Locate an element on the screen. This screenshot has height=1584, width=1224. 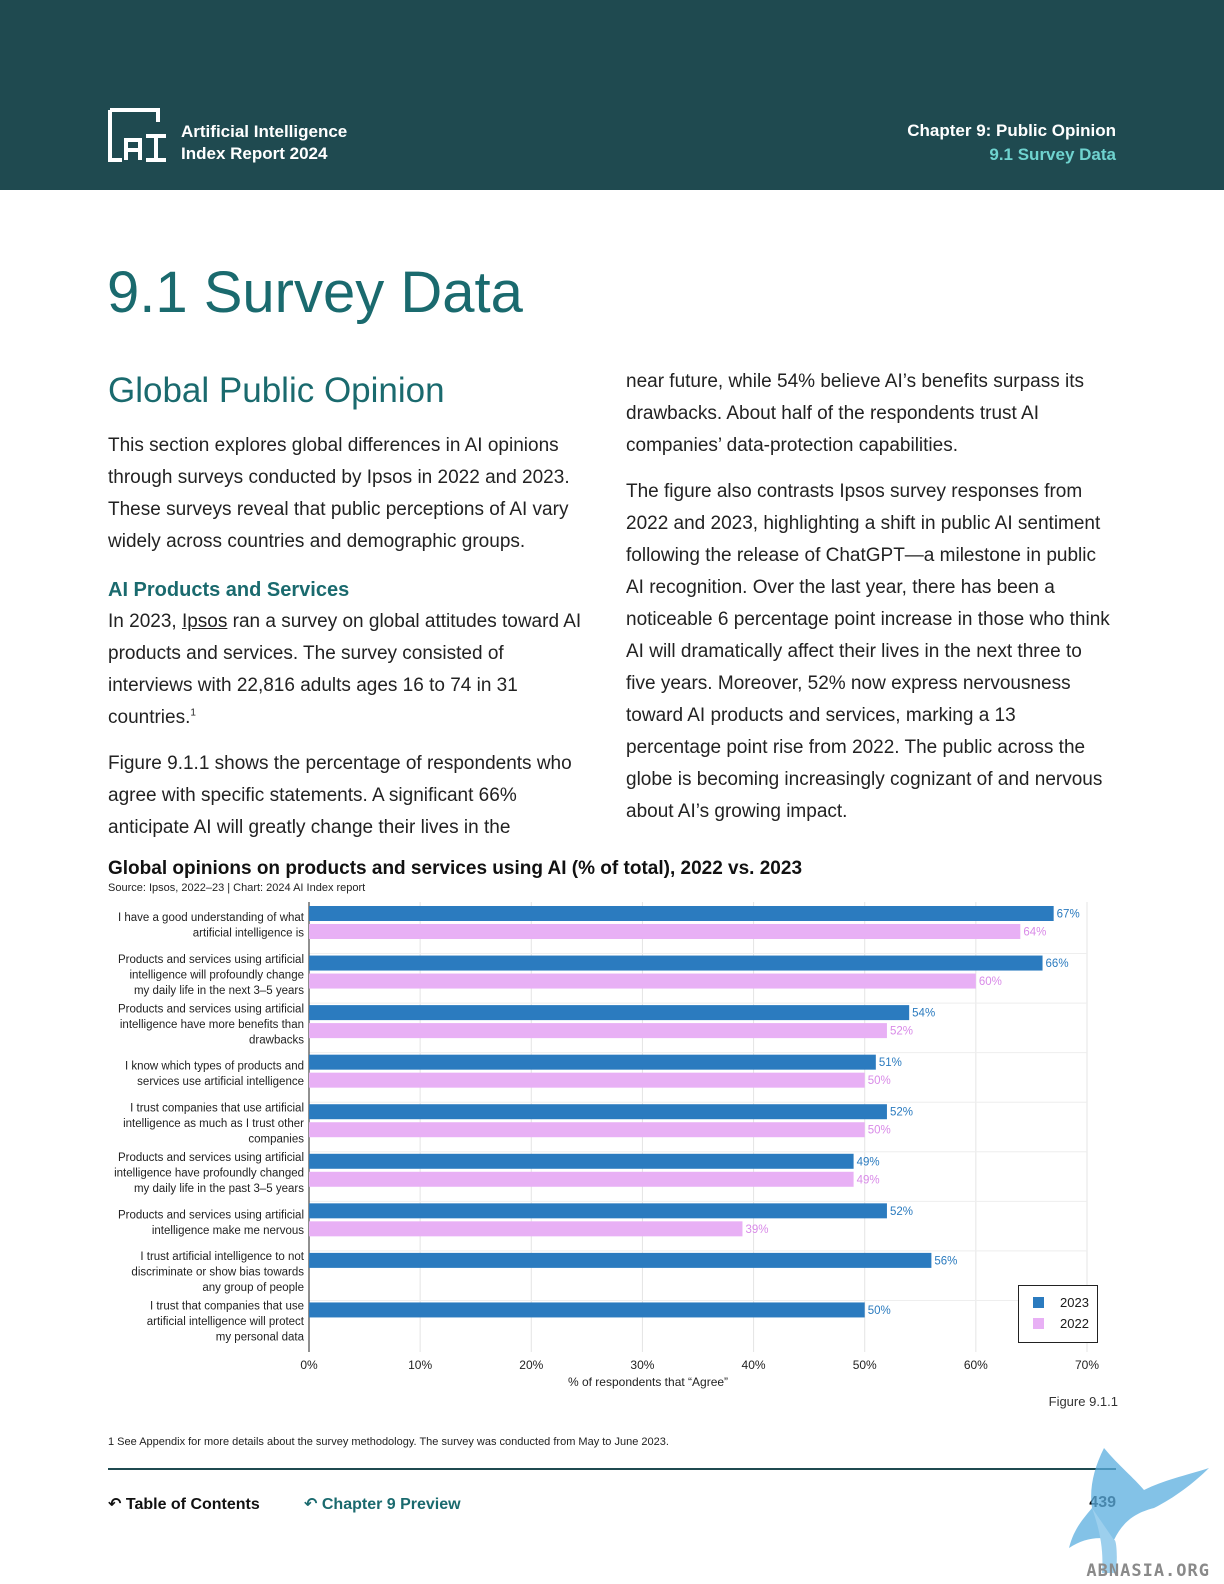
report-name-line2: Index Report 2024 is located at coordinates (254, 153).